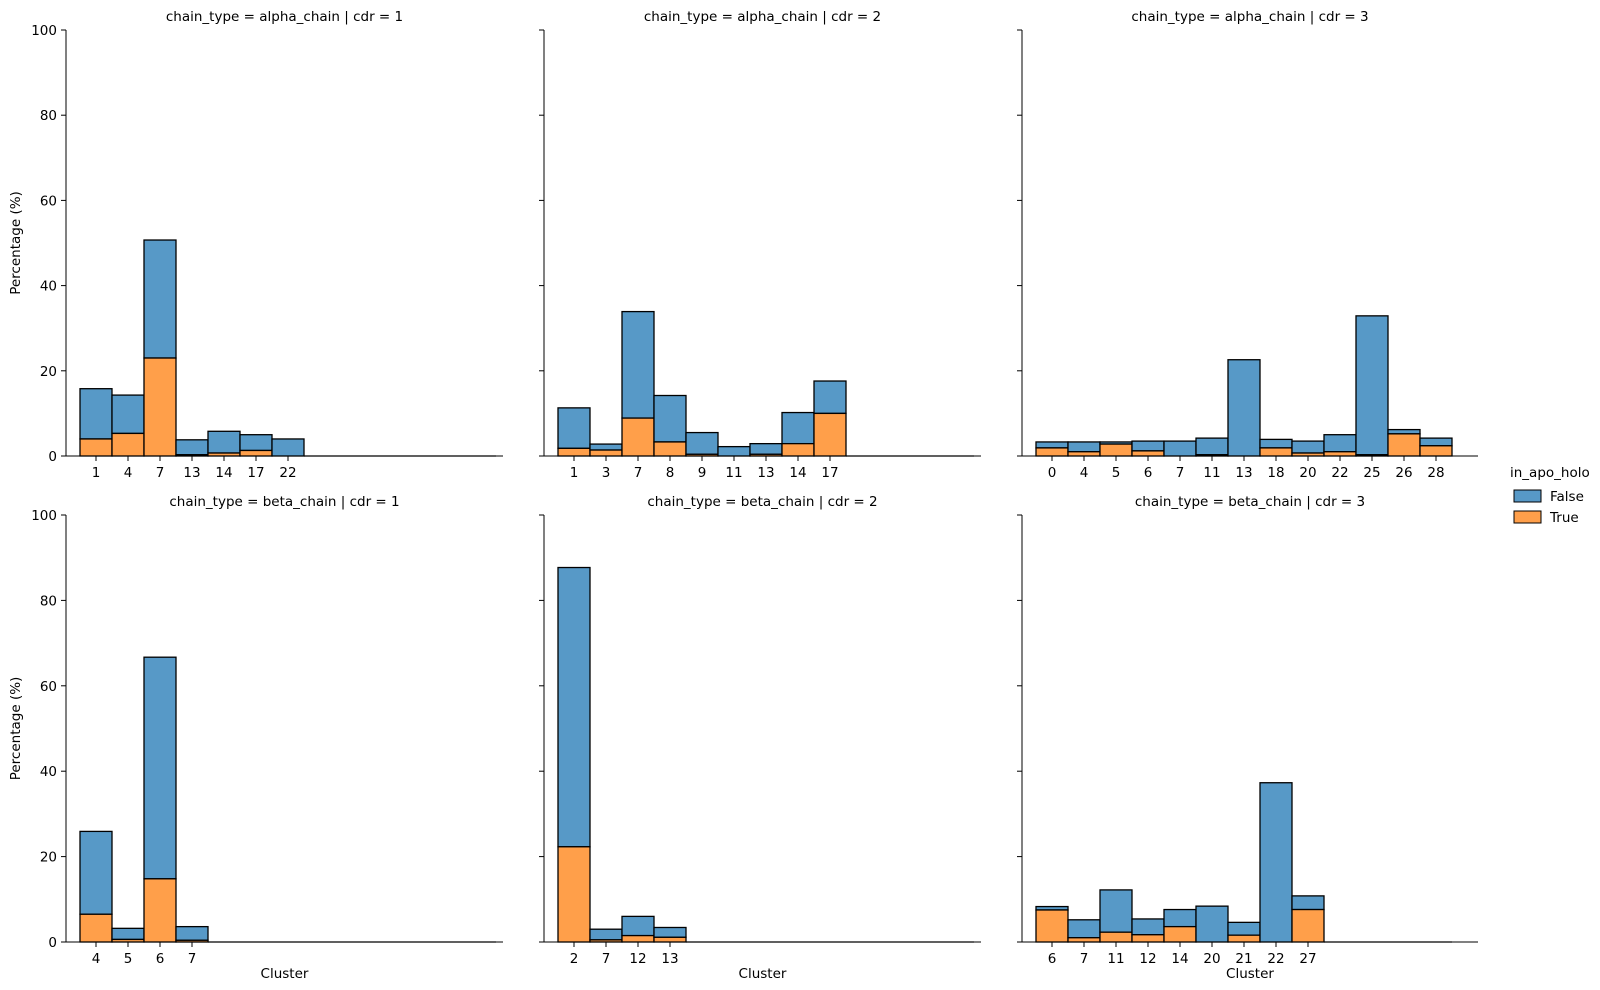 This screenshot has height=990, width=1600. What do you see at coordinates (829, 473) in the screenshot?
I see `x-tick-label: 17` at bounding box center [829, 473].